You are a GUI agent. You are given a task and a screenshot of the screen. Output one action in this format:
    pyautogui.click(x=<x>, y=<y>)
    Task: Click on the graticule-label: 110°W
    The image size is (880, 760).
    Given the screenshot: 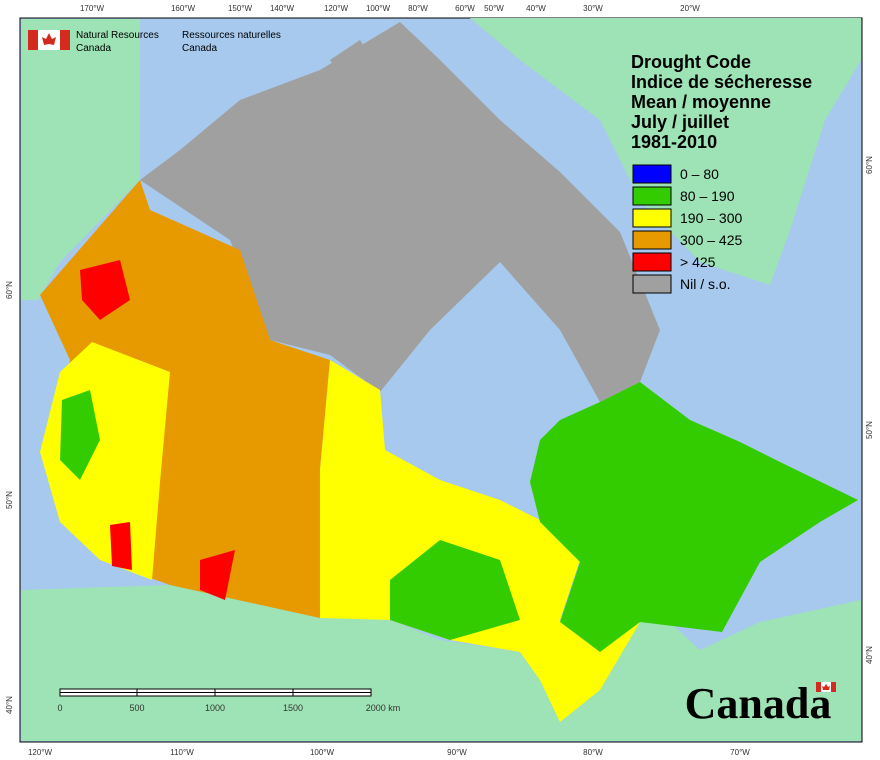 What is the action you would take?
    pyautogui.click(x=182, y=752)
    